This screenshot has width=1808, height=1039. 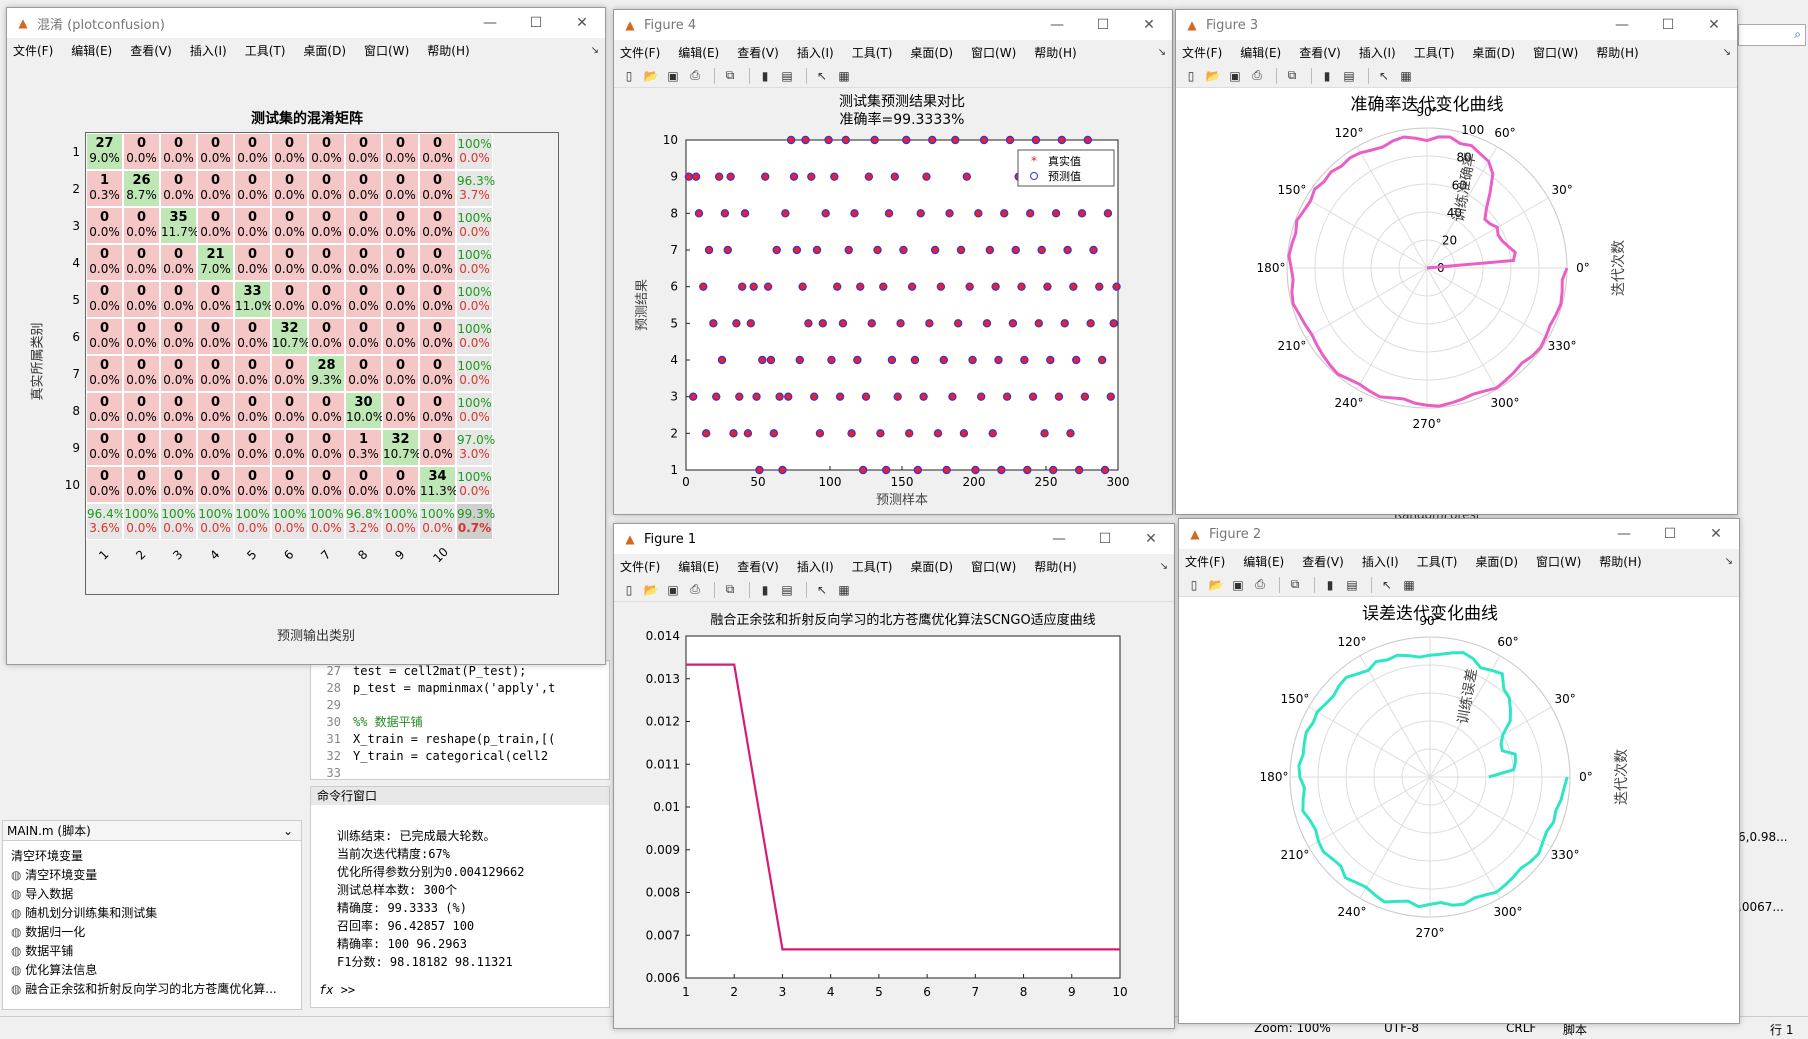 What do you see at coordinates (42, 951) in the screenshot?
I see `section-item: ◍ 数据平铺` at bounding box center [42, 951].